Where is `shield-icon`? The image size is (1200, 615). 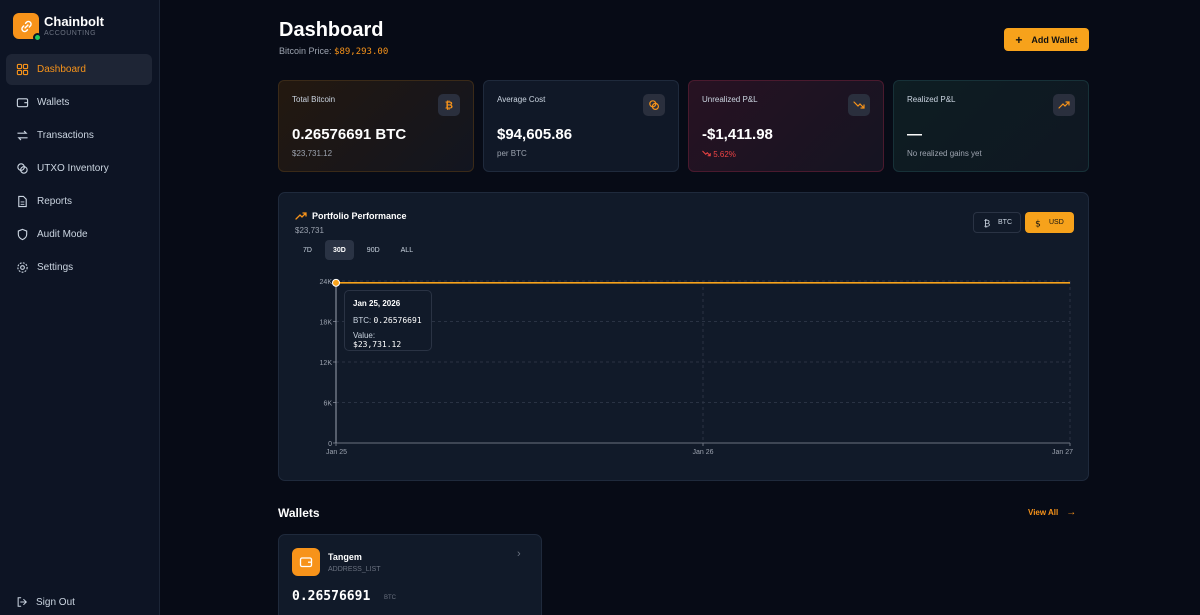
shield-icon is located at coordinates (22, 234).